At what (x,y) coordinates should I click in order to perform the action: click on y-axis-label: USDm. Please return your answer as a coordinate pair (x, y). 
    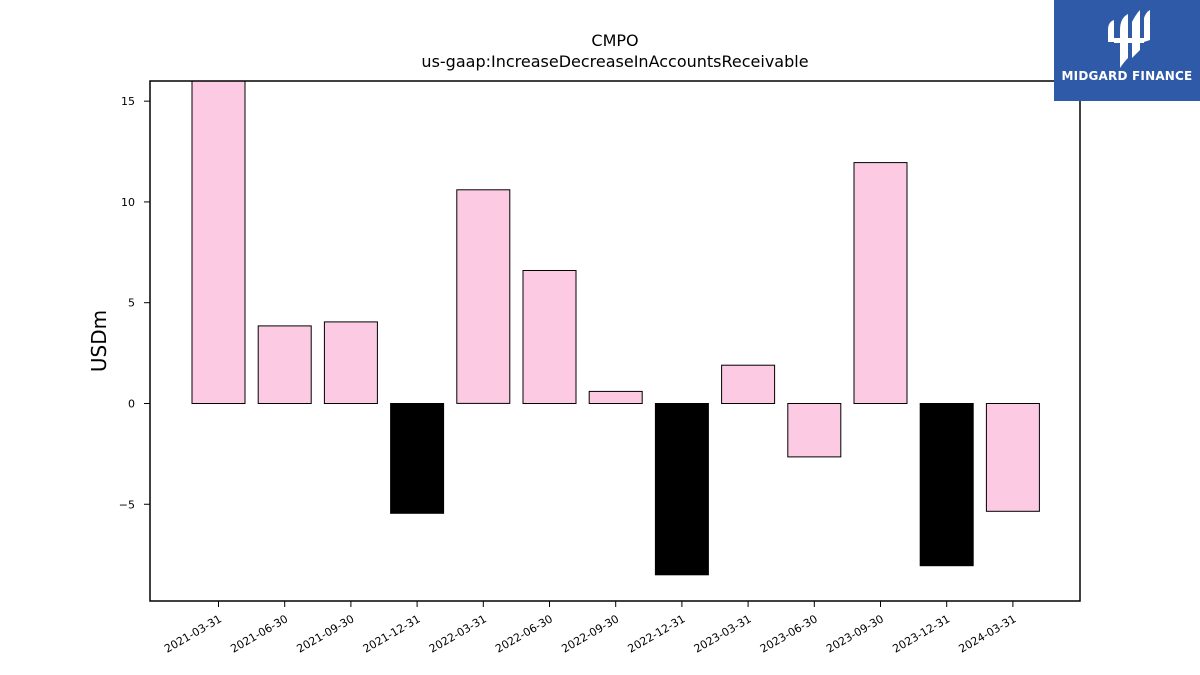
    Looking at the image, I should click on (99, 341).